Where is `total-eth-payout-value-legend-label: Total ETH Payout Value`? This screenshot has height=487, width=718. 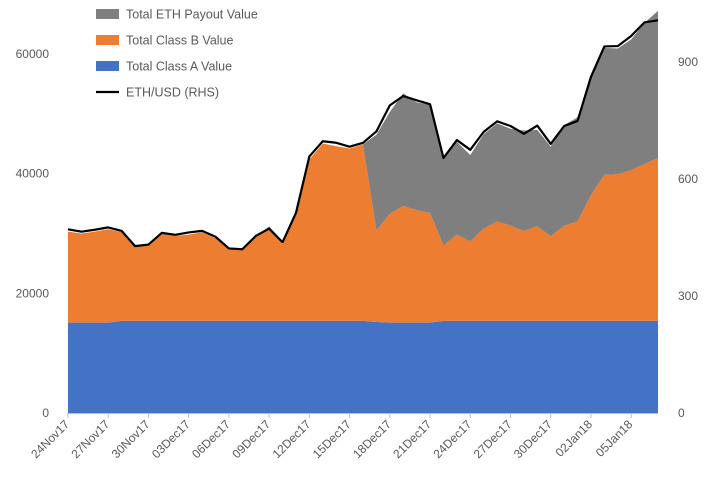
total-eth-payout-value-legend-label: Total ETH Payout Value is located at coordinates (192, 15).